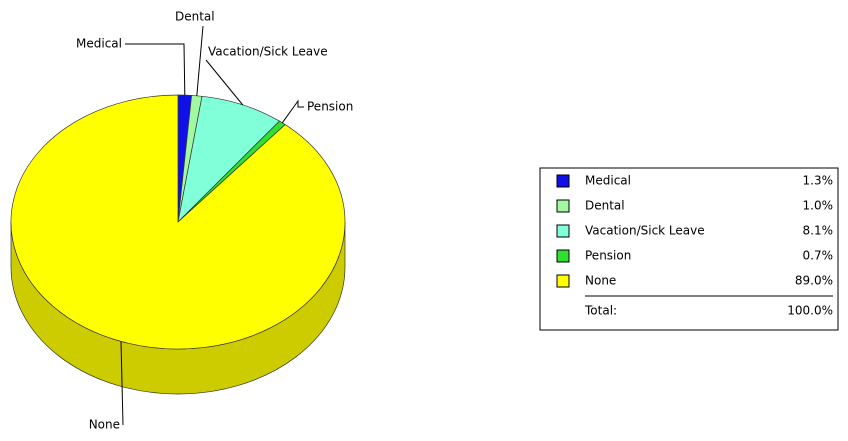  I want to click on legend-label: Dental, so click(605, 206).